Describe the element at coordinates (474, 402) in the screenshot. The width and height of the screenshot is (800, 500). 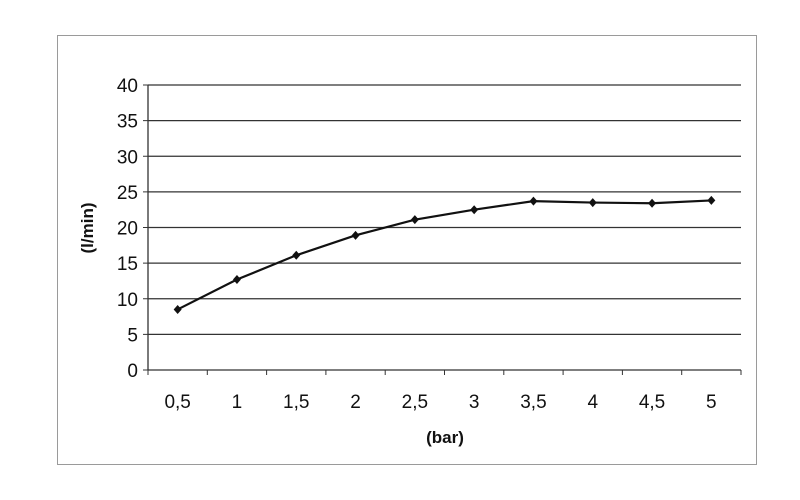
I see `x-tick-label: 3` at that location.